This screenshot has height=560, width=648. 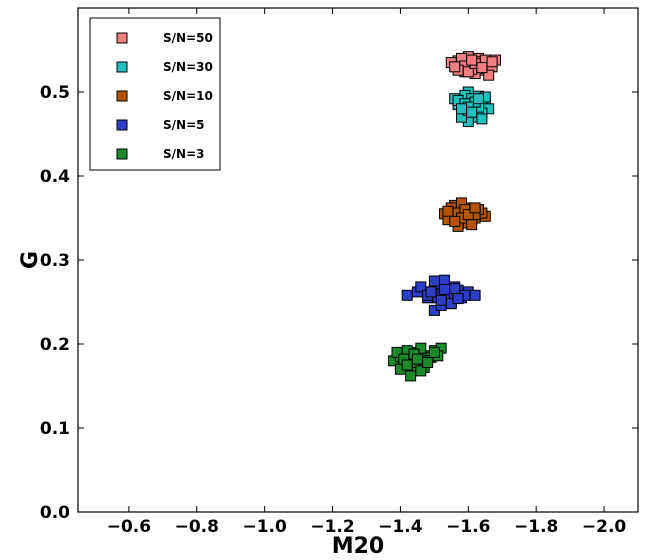 What do you see at coordinates (55, 513) in the screenshot?
I see `y-tick-label: 0.0` at bounding box center [55, 513].